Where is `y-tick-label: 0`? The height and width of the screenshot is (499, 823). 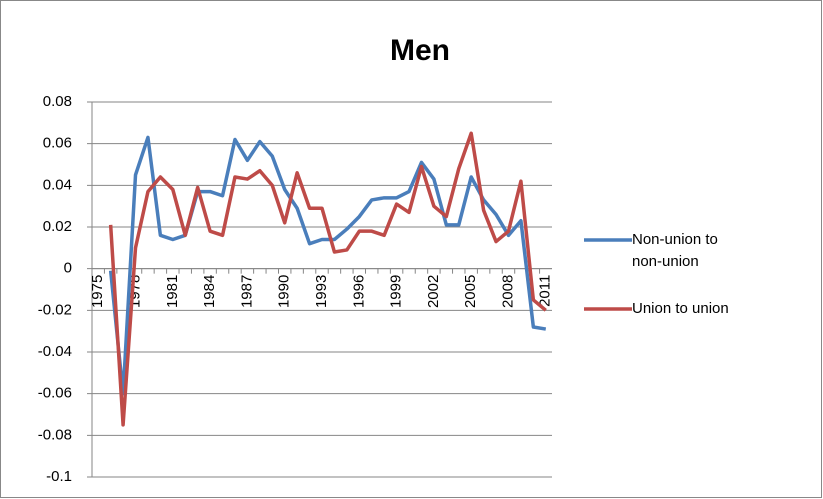
y-tick-label: 0 is located at coordinates (68, 268).